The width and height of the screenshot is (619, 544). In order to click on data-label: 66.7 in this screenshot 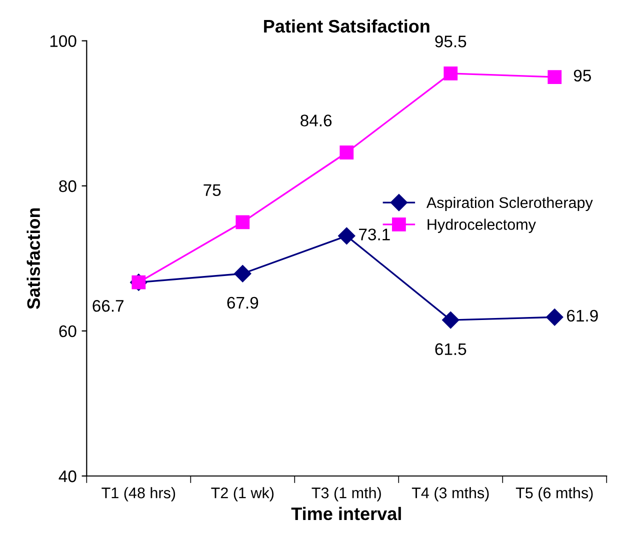, I will do `click(108, 306)`.